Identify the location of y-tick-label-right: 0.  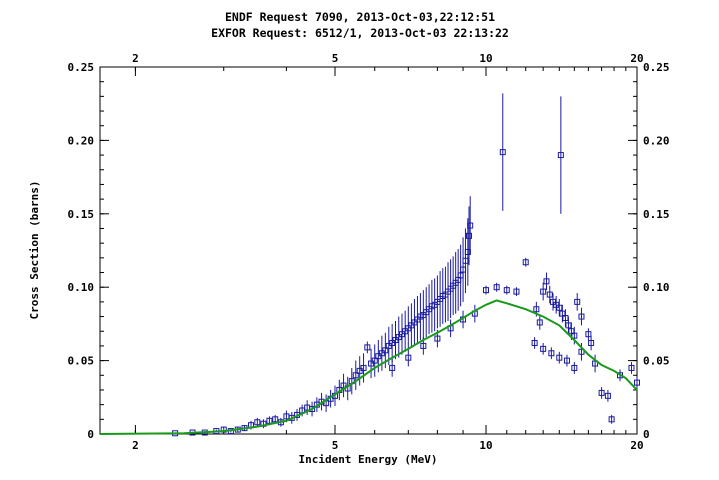
(646, 434).